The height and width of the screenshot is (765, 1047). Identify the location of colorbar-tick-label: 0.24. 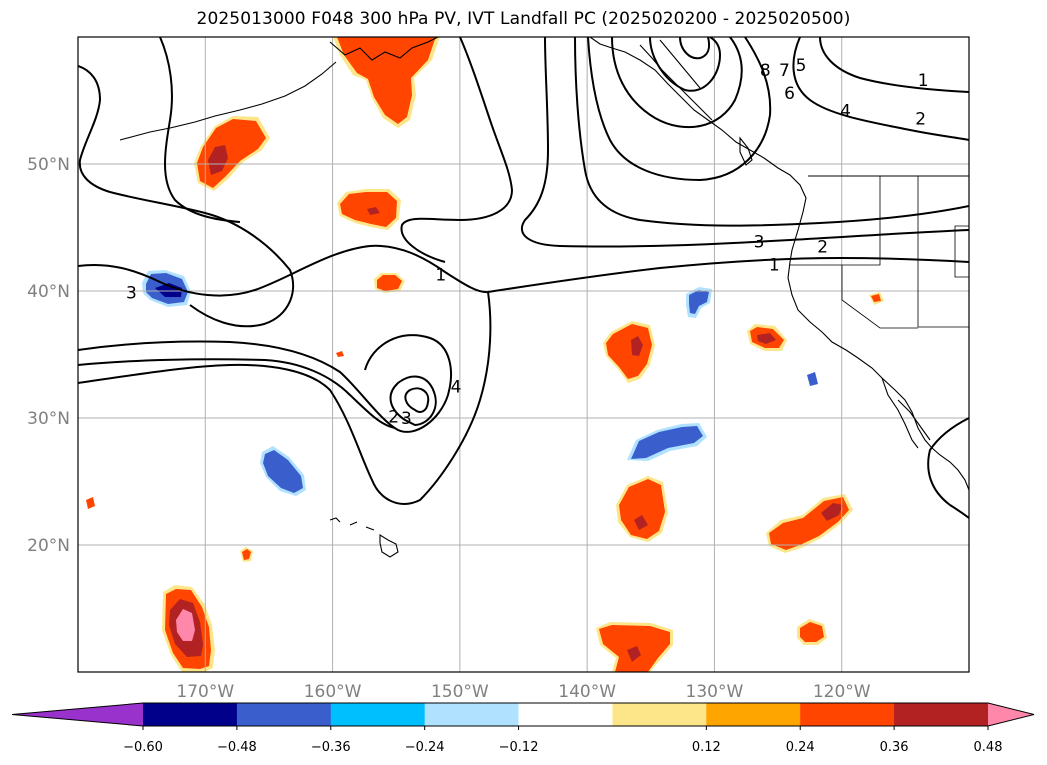
(800, 747).